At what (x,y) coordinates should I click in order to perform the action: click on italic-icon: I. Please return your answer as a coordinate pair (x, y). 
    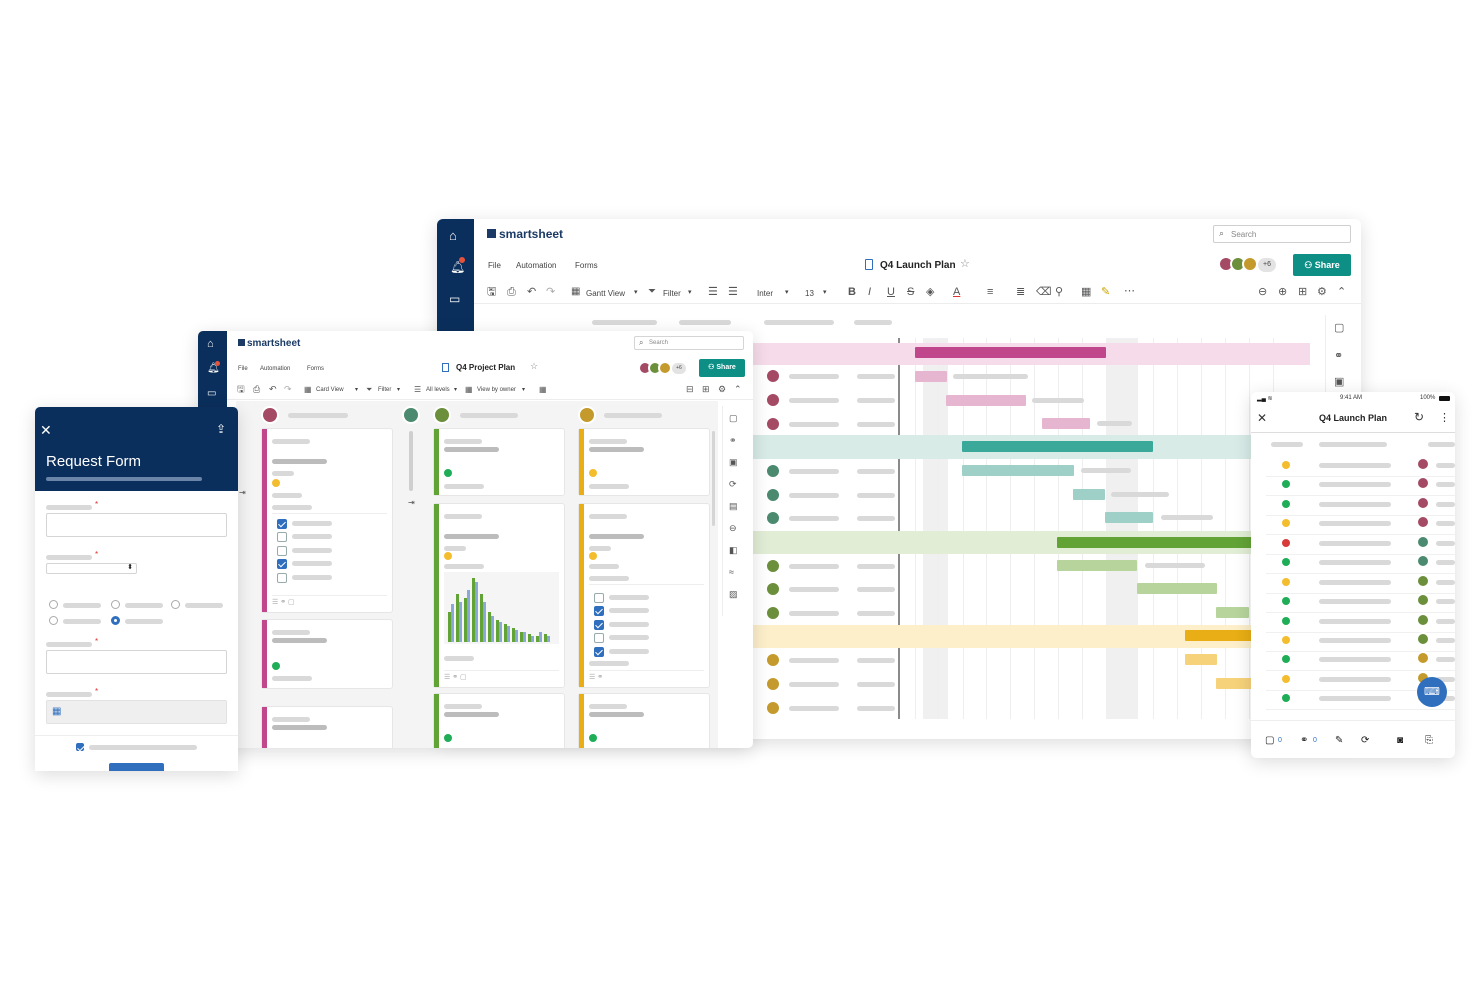
    Looking at the image, I should click on (870, 292).